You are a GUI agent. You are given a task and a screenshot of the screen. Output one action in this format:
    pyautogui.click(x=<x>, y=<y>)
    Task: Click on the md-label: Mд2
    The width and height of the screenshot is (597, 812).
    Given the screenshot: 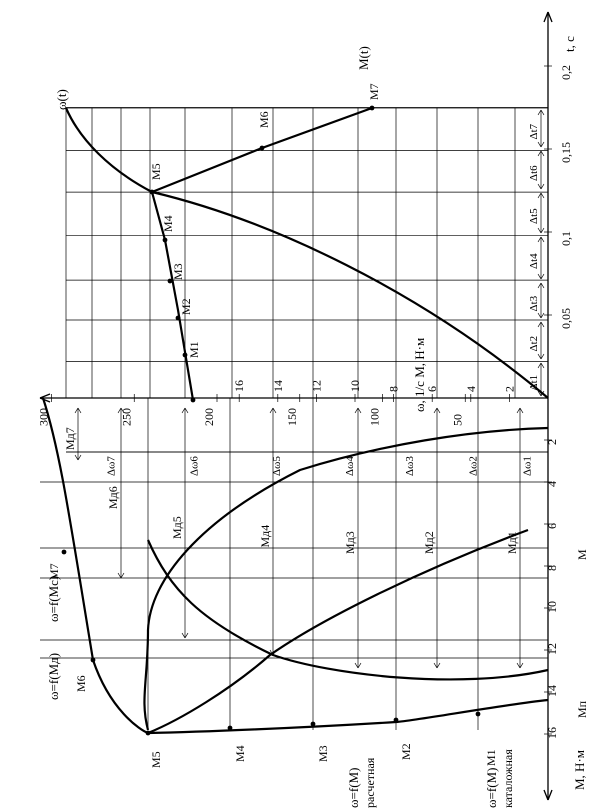 What is the action you would take?
    pyautogui.click(x=429, y=542)
    